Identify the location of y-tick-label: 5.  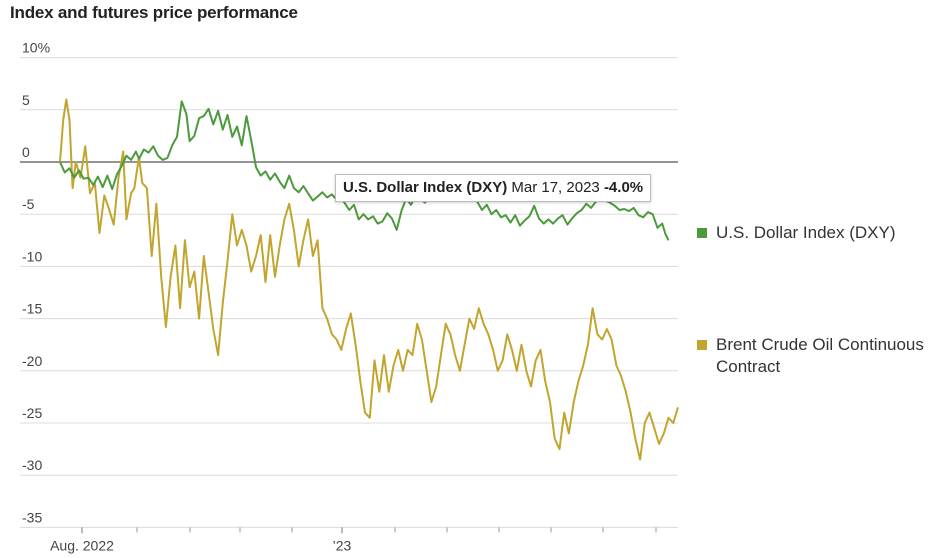
(26, 100).